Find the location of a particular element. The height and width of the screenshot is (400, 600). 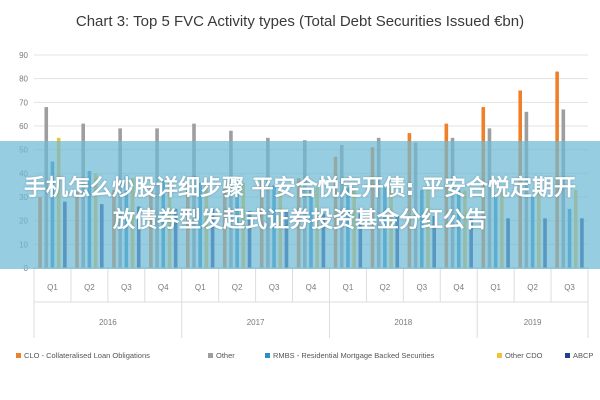

year-label: 2019 is located at coordinates (533, 322).